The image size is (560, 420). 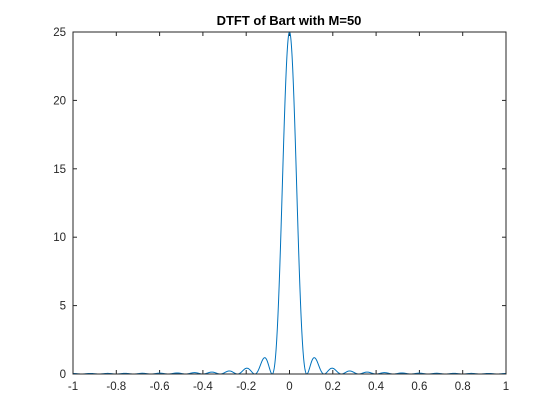 I want to click on chart-title: DTFT of Bart with M=50, so click(x=289, y=20).